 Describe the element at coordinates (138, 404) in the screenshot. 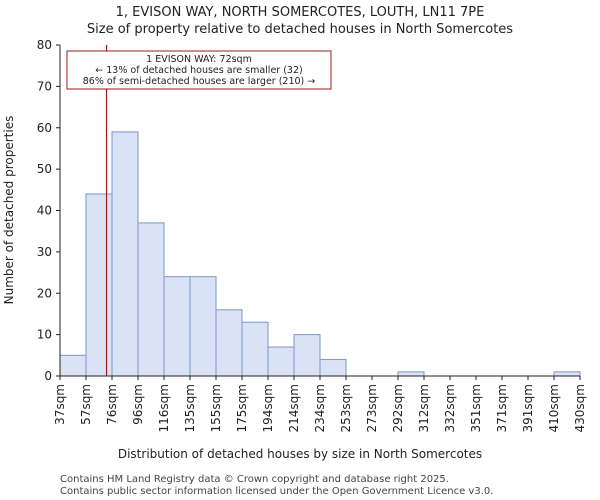

I see `x-tick-label-96sqm: 96sqm` at that location.